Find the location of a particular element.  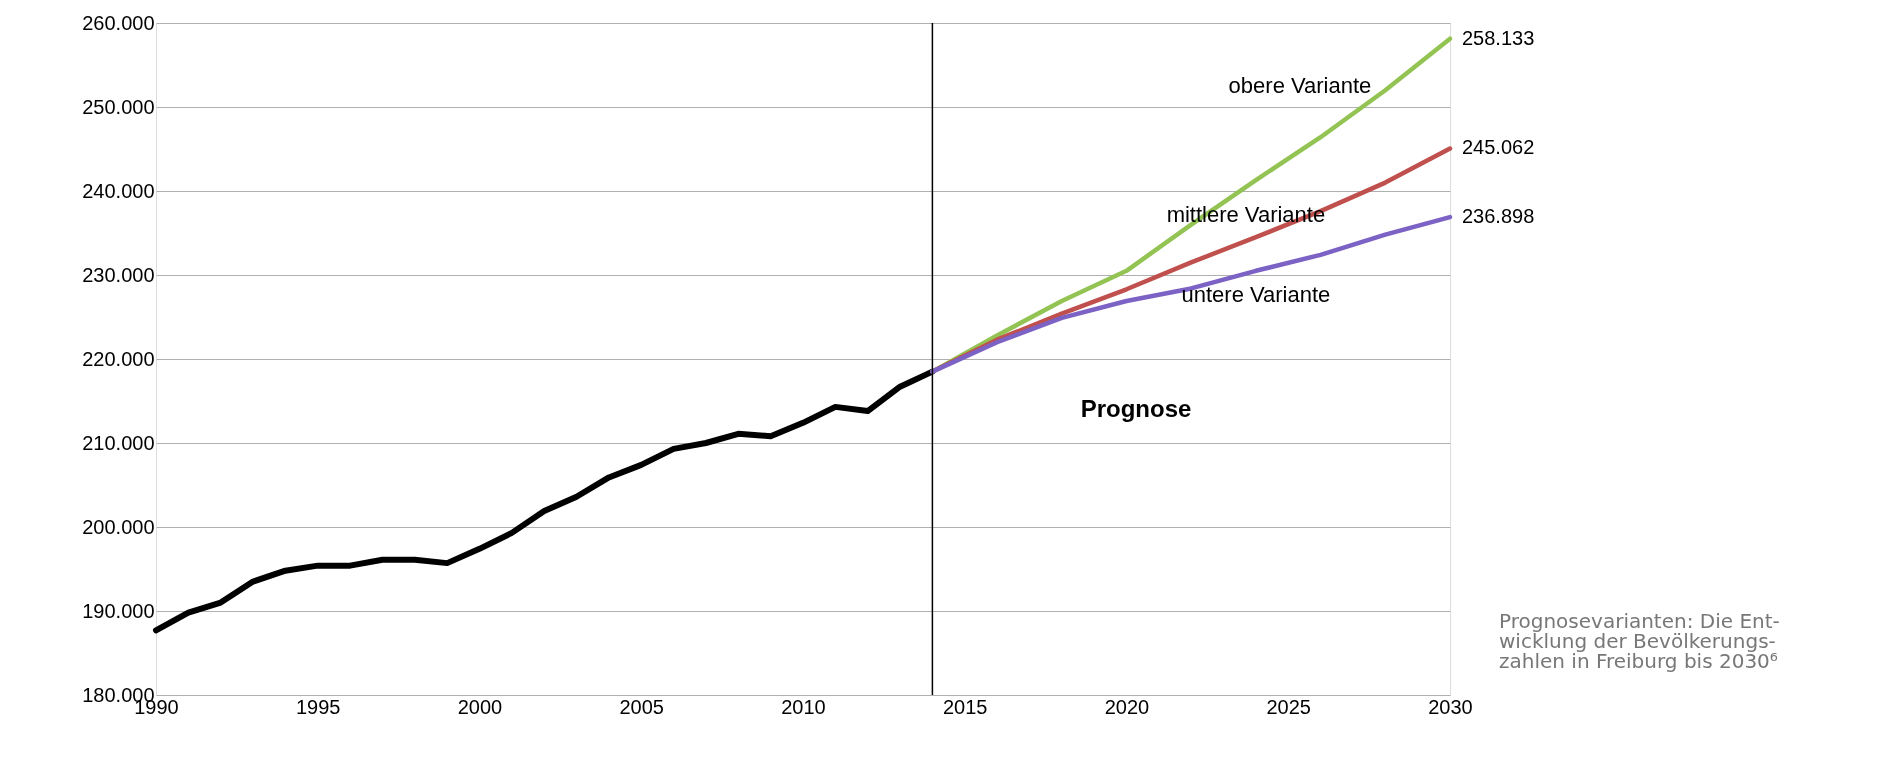

x-tick-label: 2015 is located at coordinates (965, 706).